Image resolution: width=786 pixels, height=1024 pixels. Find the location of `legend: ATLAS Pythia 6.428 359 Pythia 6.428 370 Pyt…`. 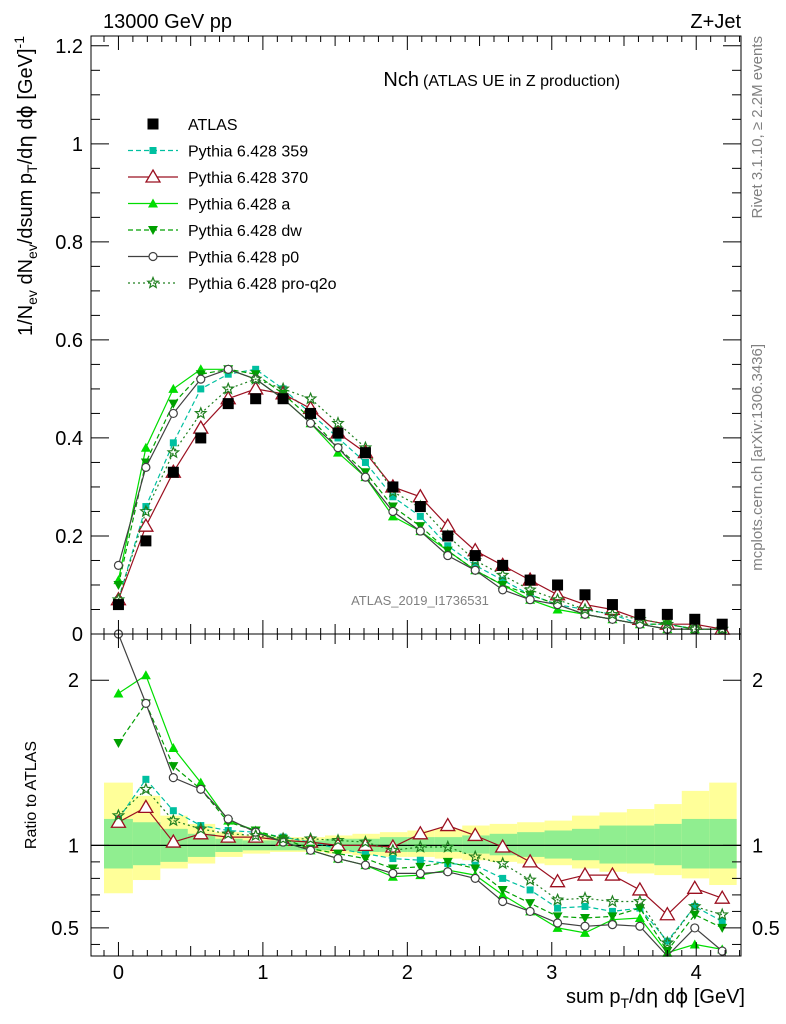

legend: ATLAS Pythia 6.428 359 Pythia 6.428 370 Pyt… is located at coordinates (232, 205).